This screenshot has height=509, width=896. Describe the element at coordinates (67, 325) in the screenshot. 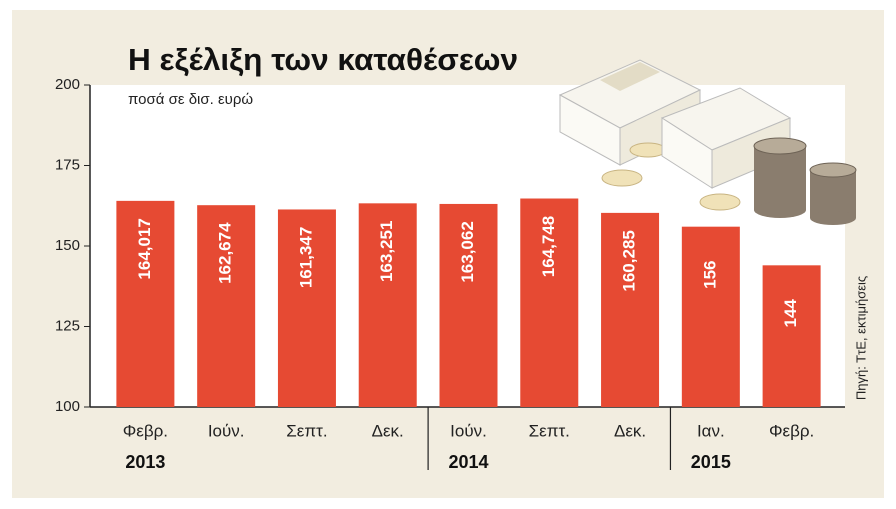

I see `y-tick-label: 125` at that location.